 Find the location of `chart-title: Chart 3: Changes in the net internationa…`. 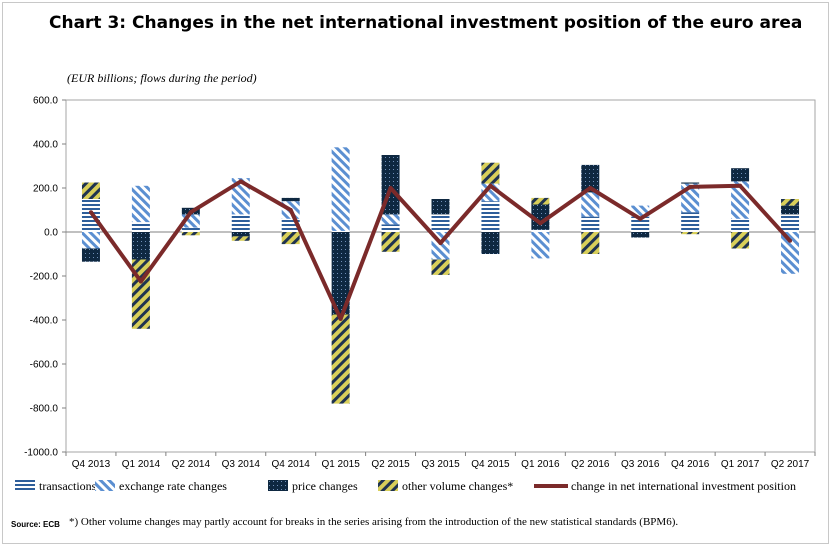

chart-title: Chart 3: Changes in the net internationa… is located at coordinates (426, 23).